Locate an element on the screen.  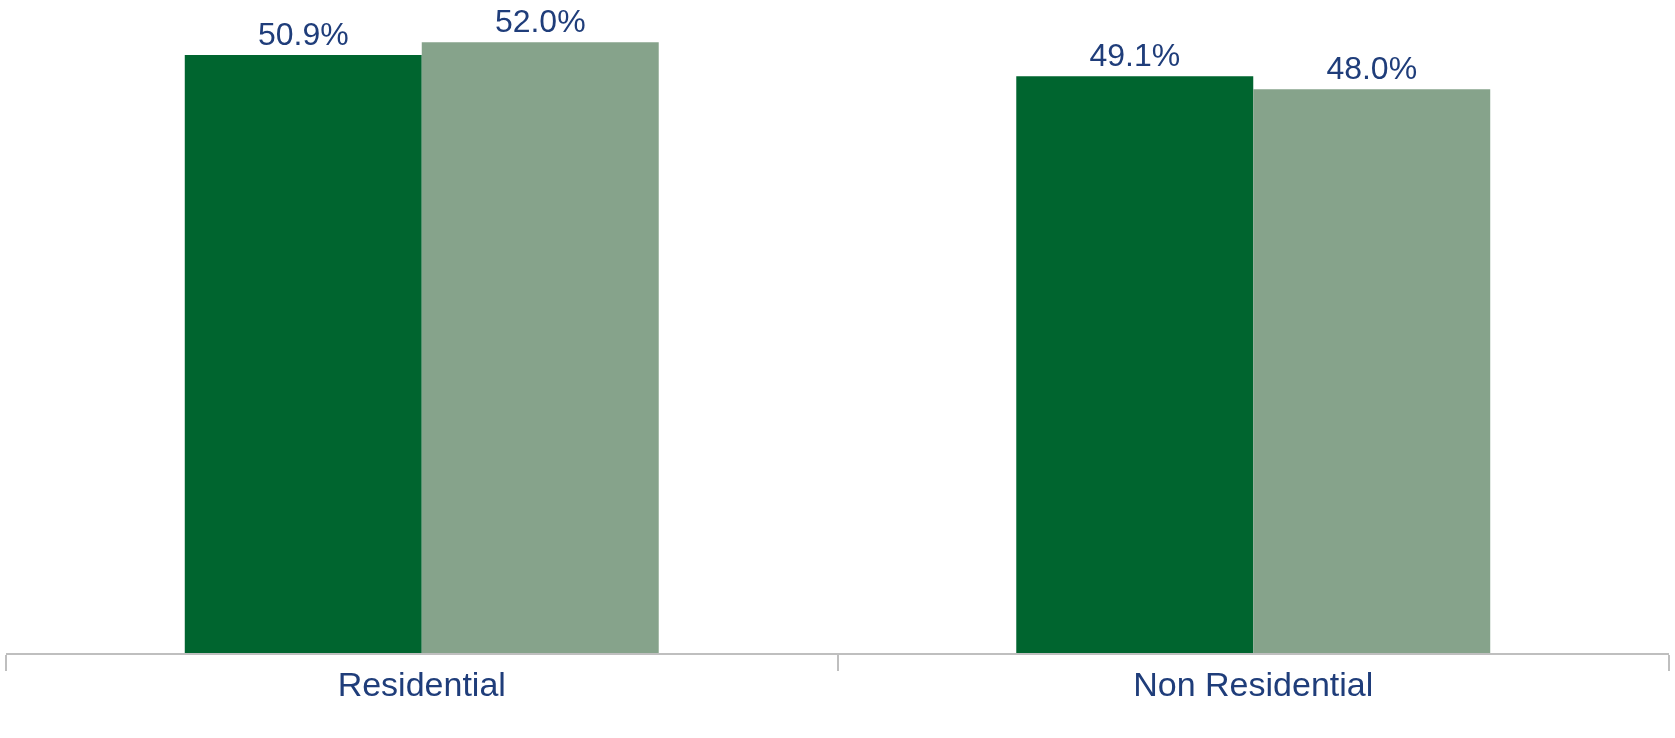
data-label: 50.9% is located at coordinates (303, 34).